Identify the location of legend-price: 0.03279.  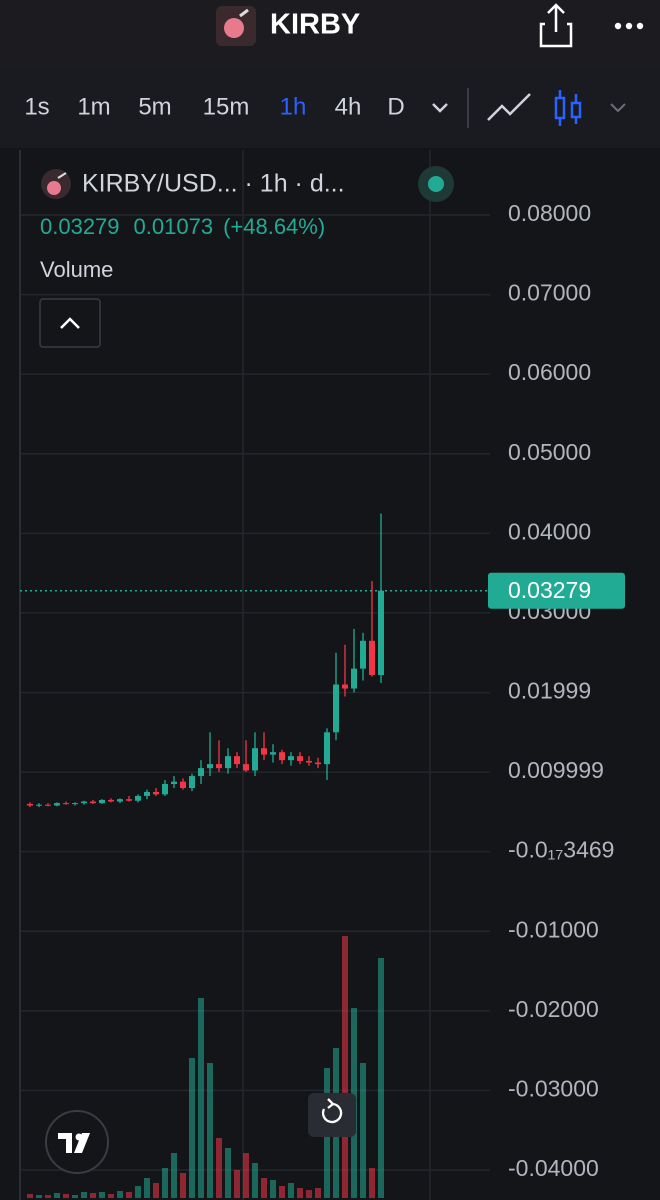
(80, 226).